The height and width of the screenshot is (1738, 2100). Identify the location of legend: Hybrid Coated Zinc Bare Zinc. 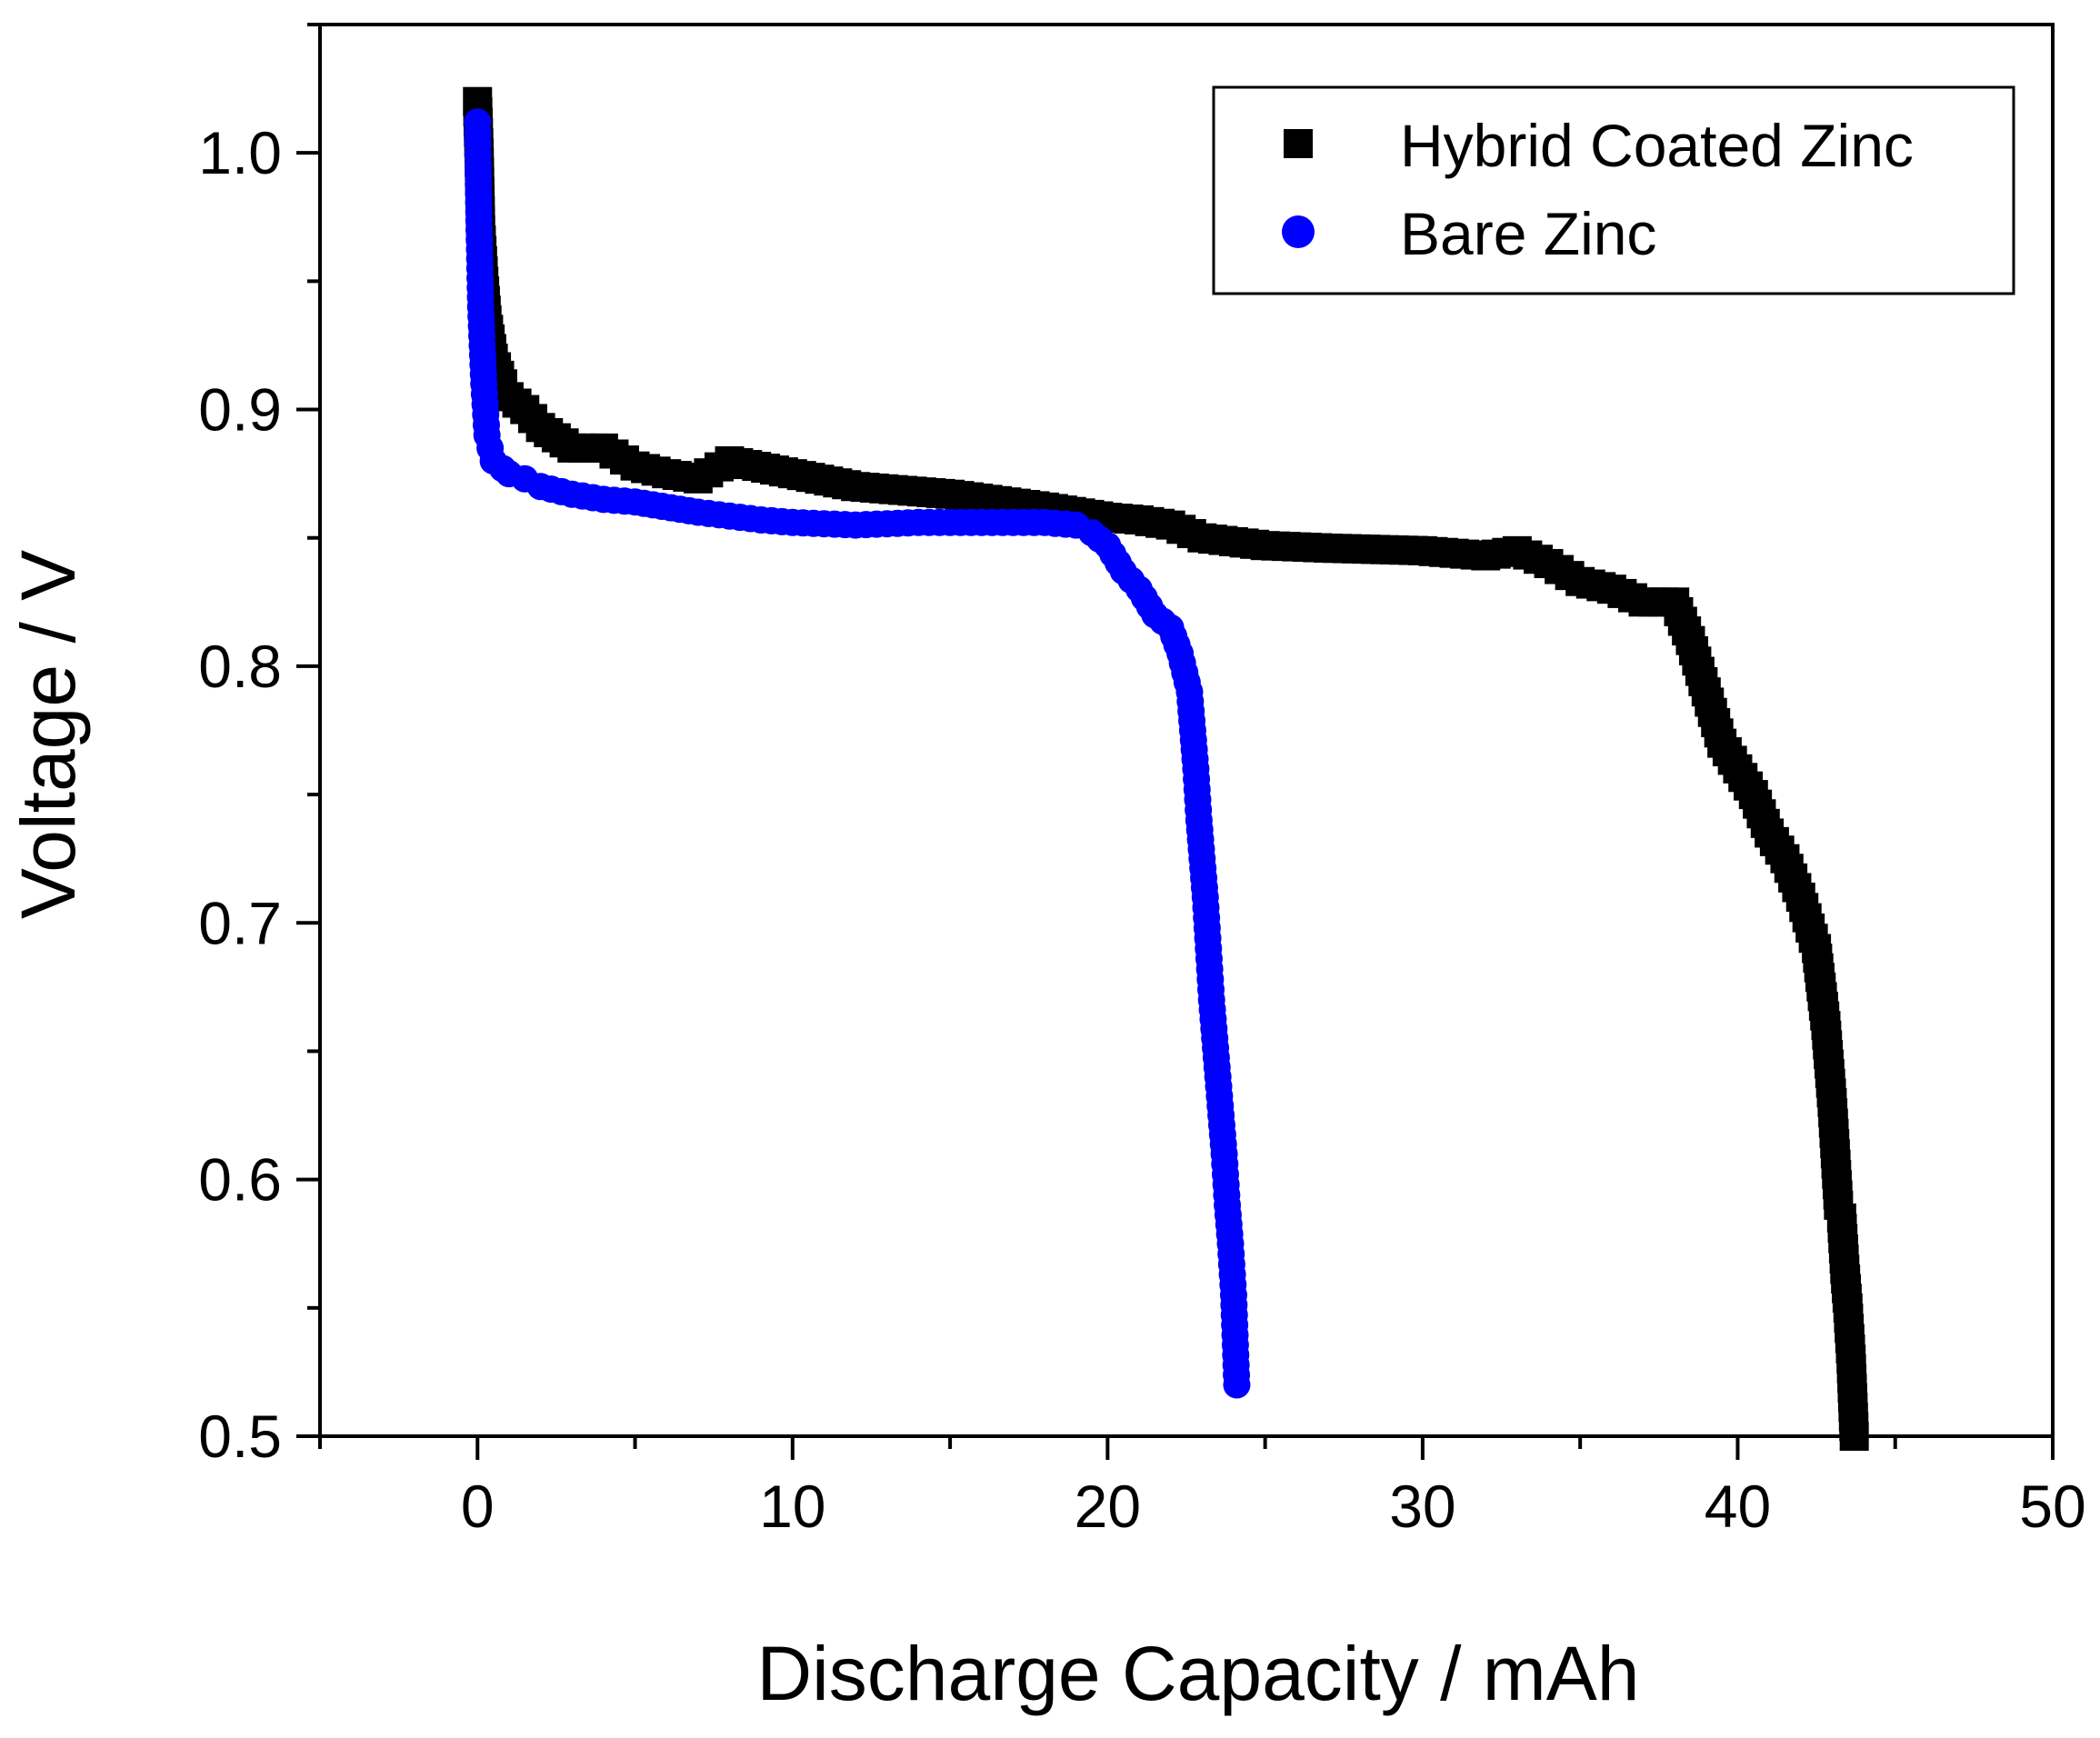
(1613, 190).